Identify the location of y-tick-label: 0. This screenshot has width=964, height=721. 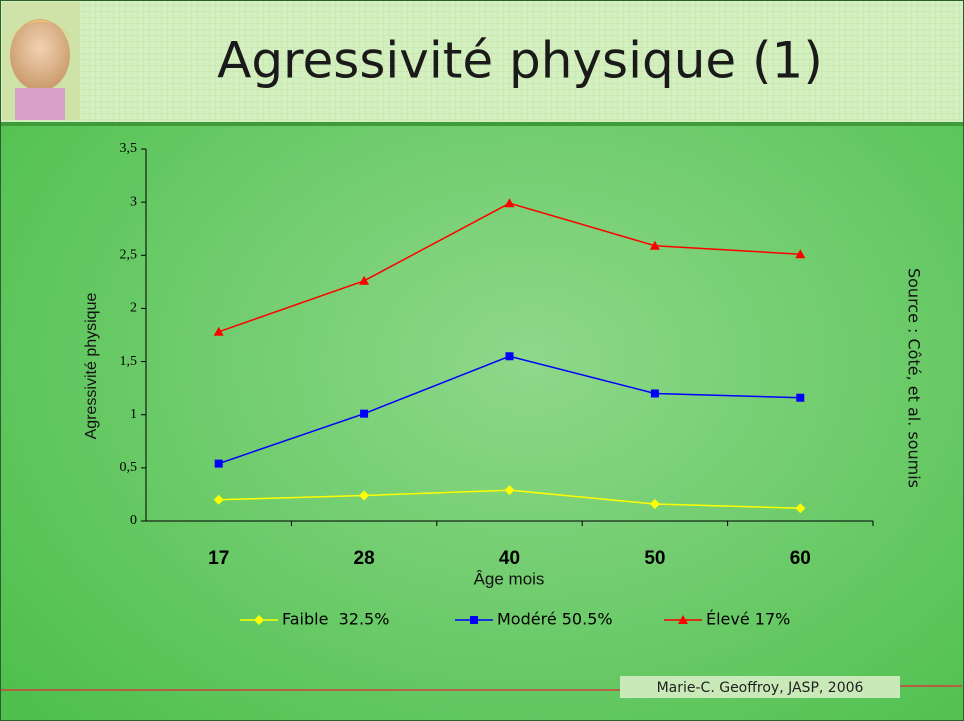
(133, 520).